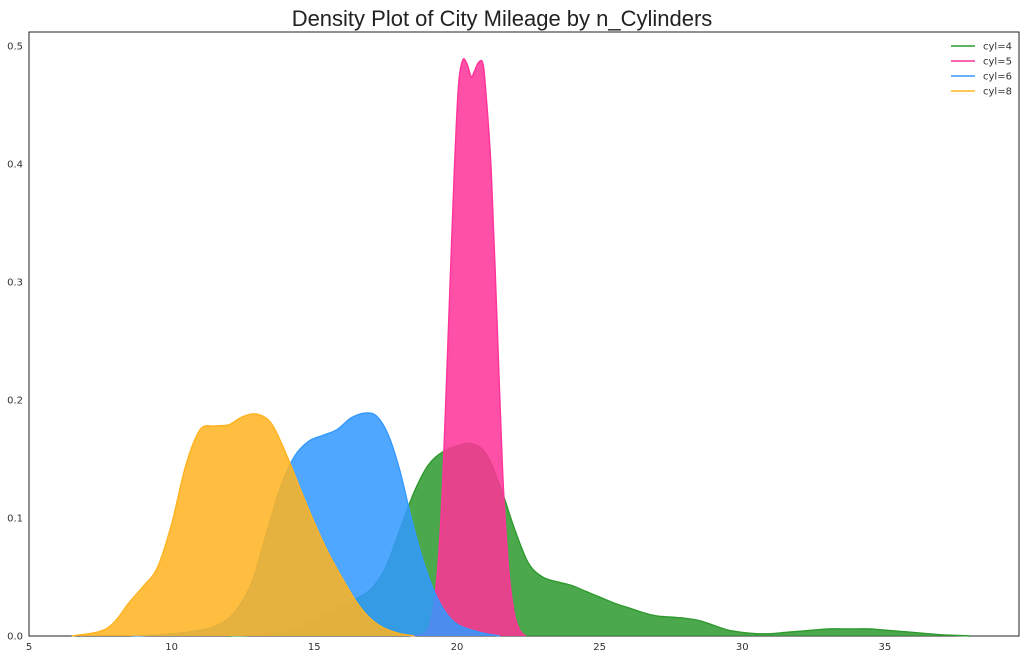  I want to click on x-tick-label: 35, so click(885, 647).